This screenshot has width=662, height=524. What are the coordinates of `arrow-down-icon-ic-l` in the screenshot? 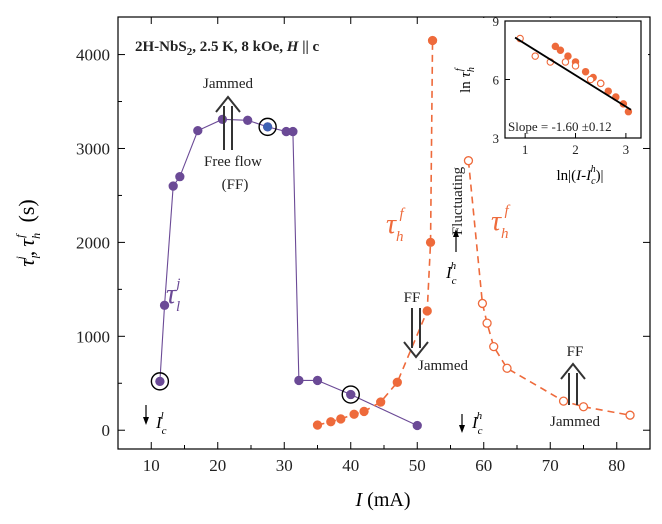 It's located at (146, 415).